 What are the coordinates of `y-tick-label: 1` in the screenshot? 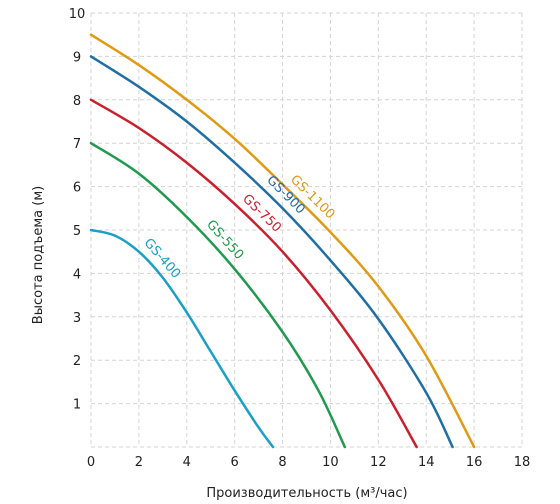 It's located at (77, 405).